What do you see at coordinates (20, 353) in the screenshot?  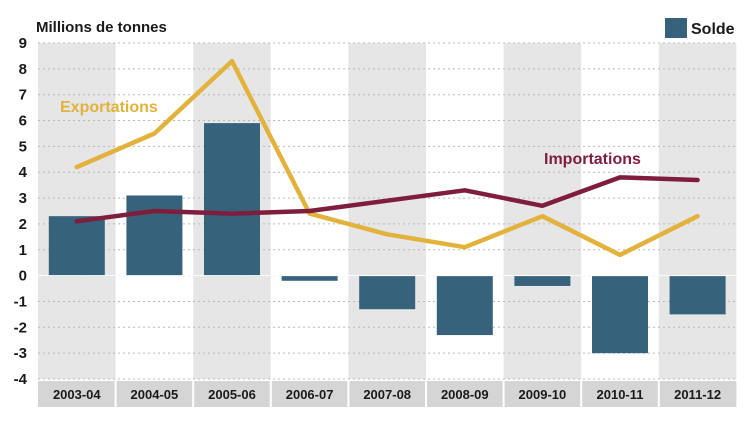 I see `y-tick-label: -3` at bounding box center [20, 353].